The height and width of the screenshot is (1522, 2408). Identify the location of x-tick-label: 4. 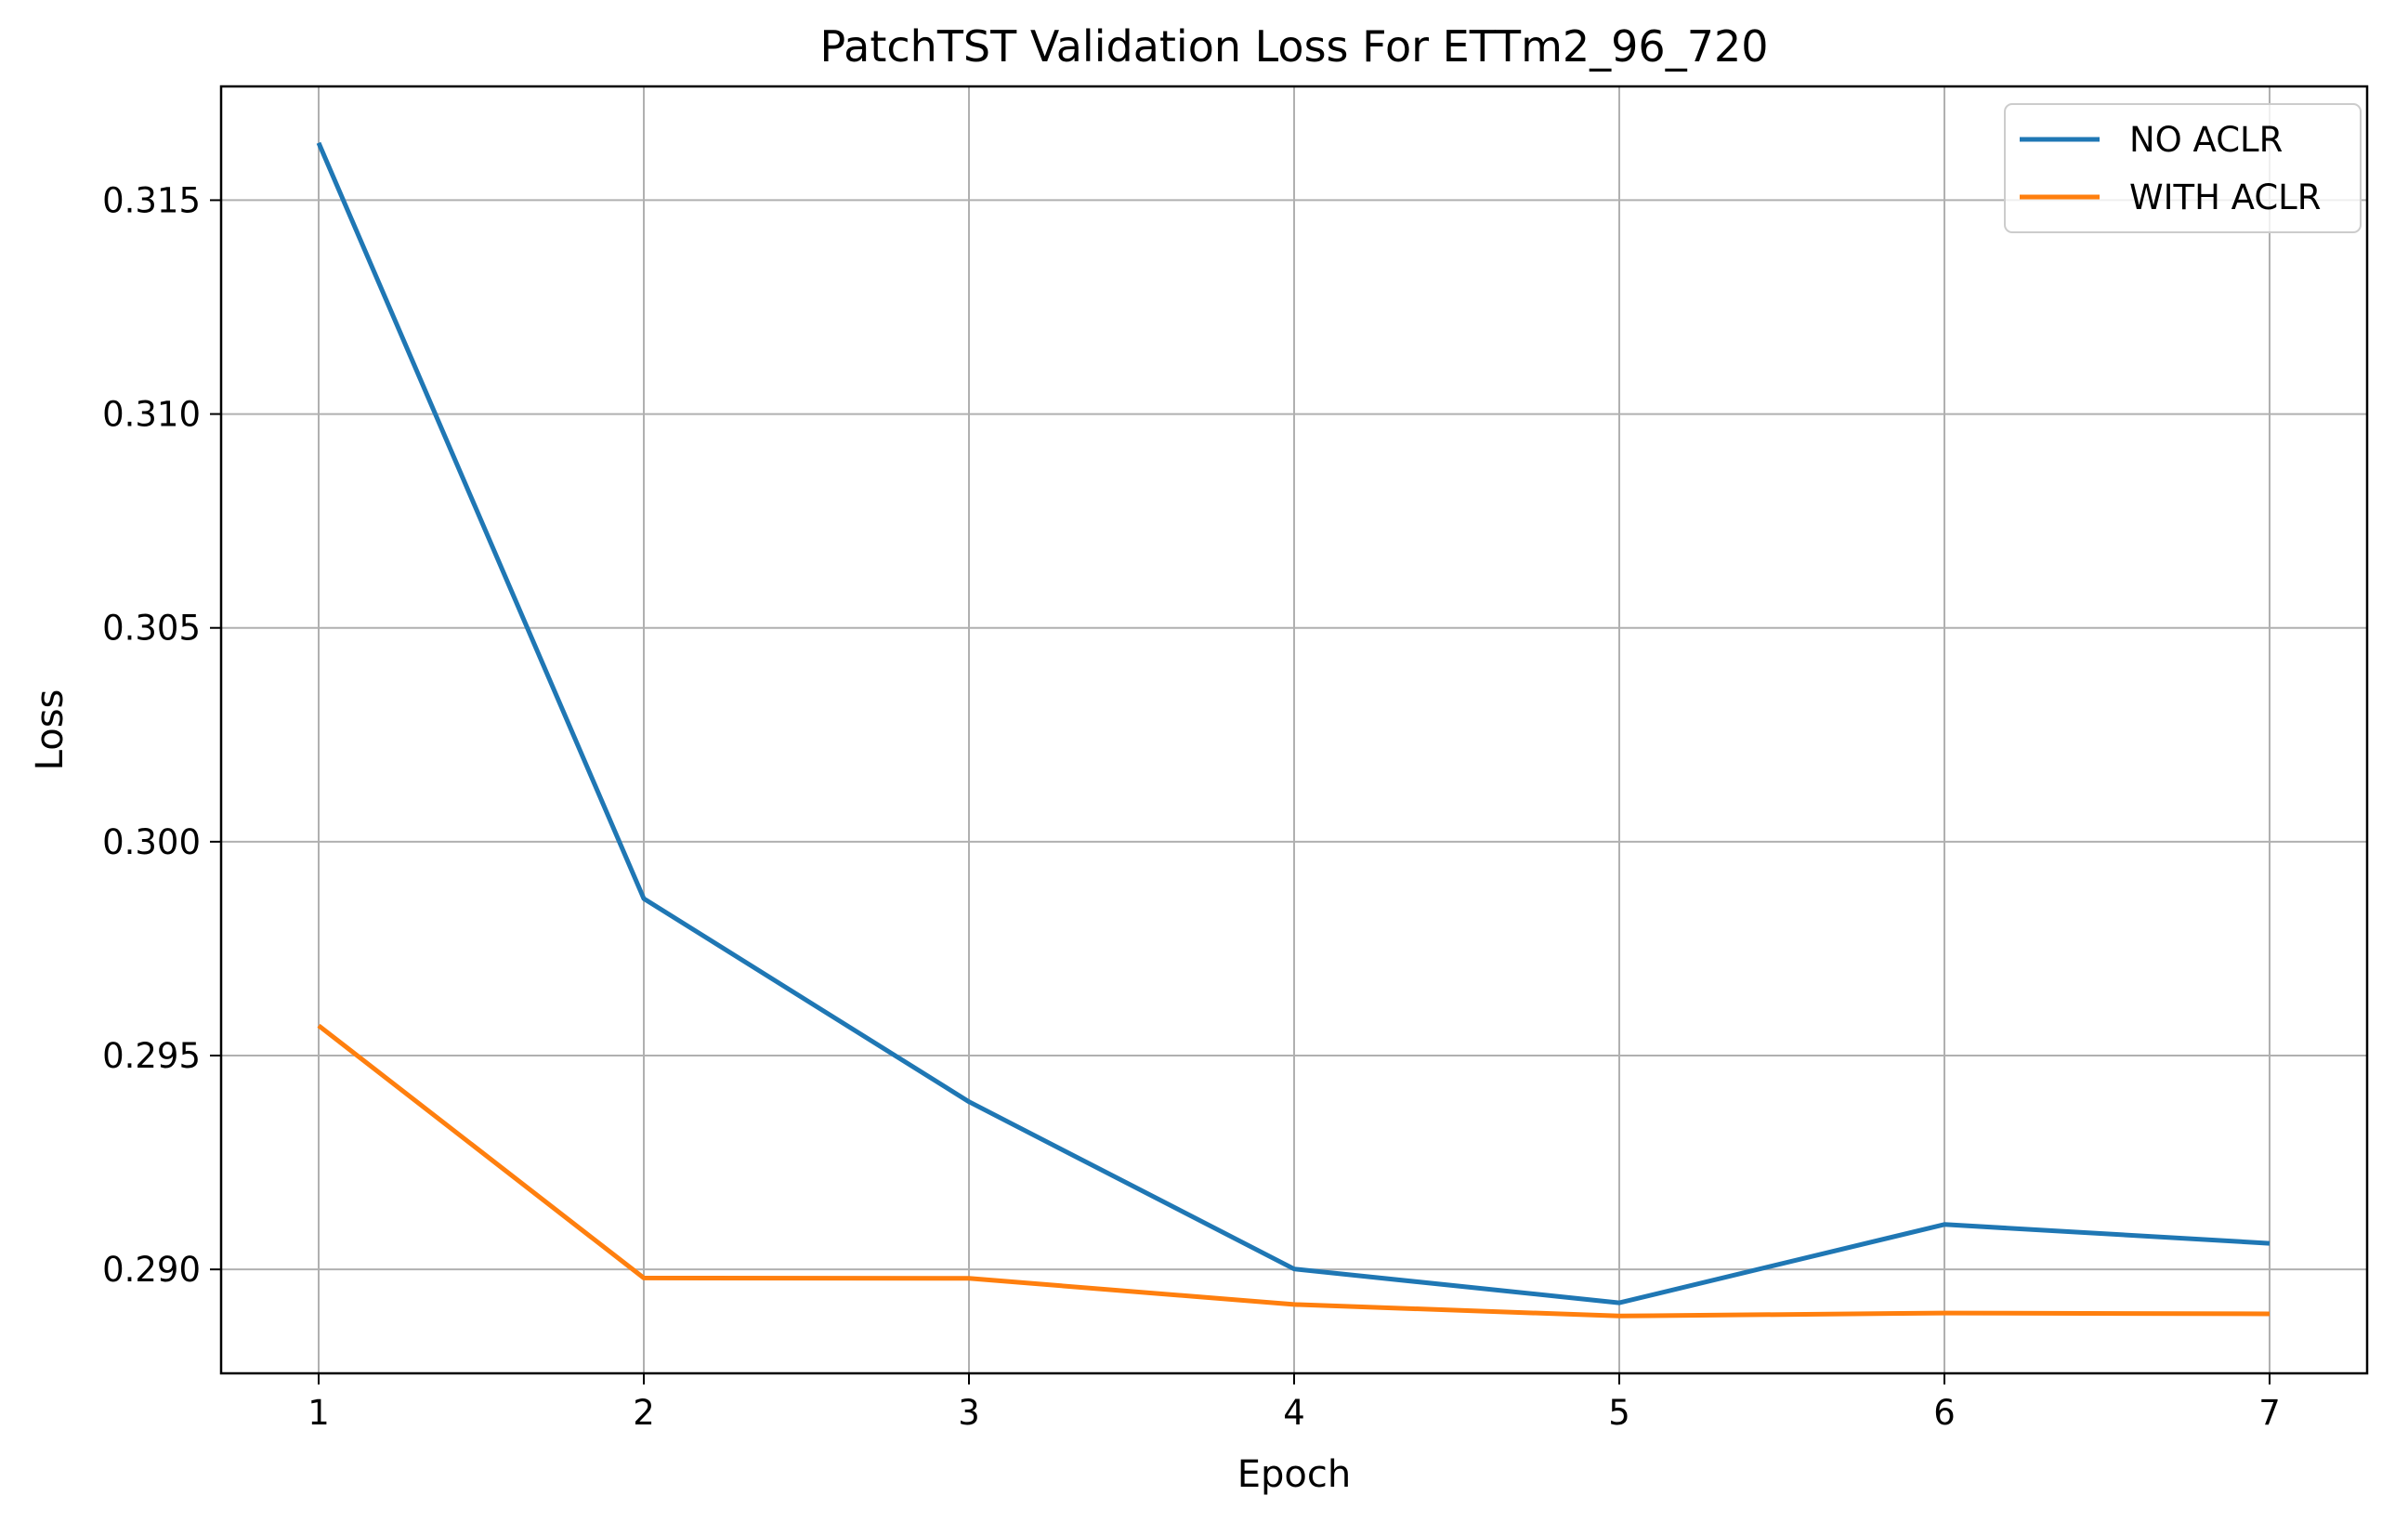
(1294, 1413).